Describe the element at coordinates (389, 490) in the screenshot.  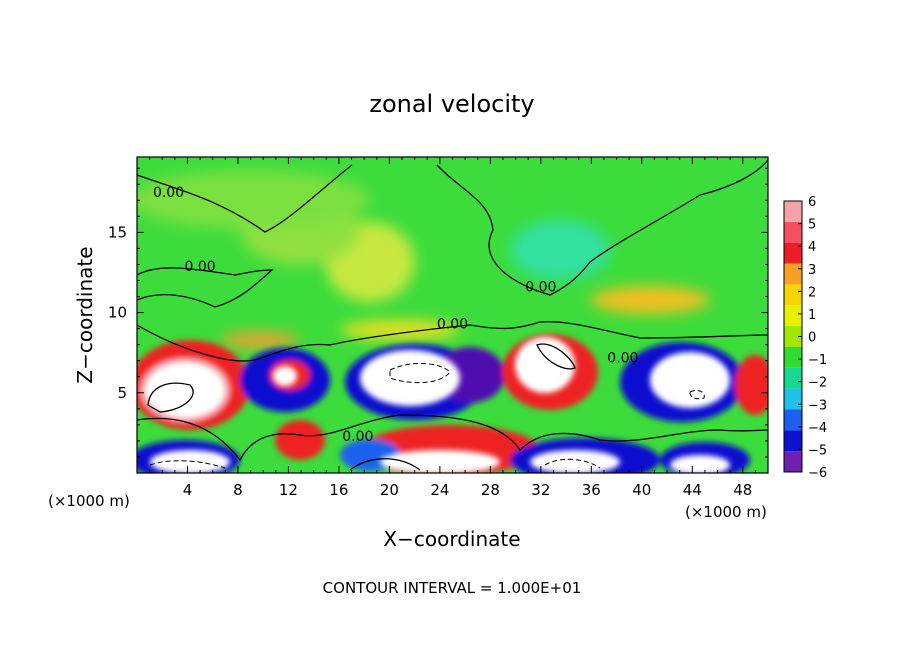
I see `x-tick-label: 20` at that location.